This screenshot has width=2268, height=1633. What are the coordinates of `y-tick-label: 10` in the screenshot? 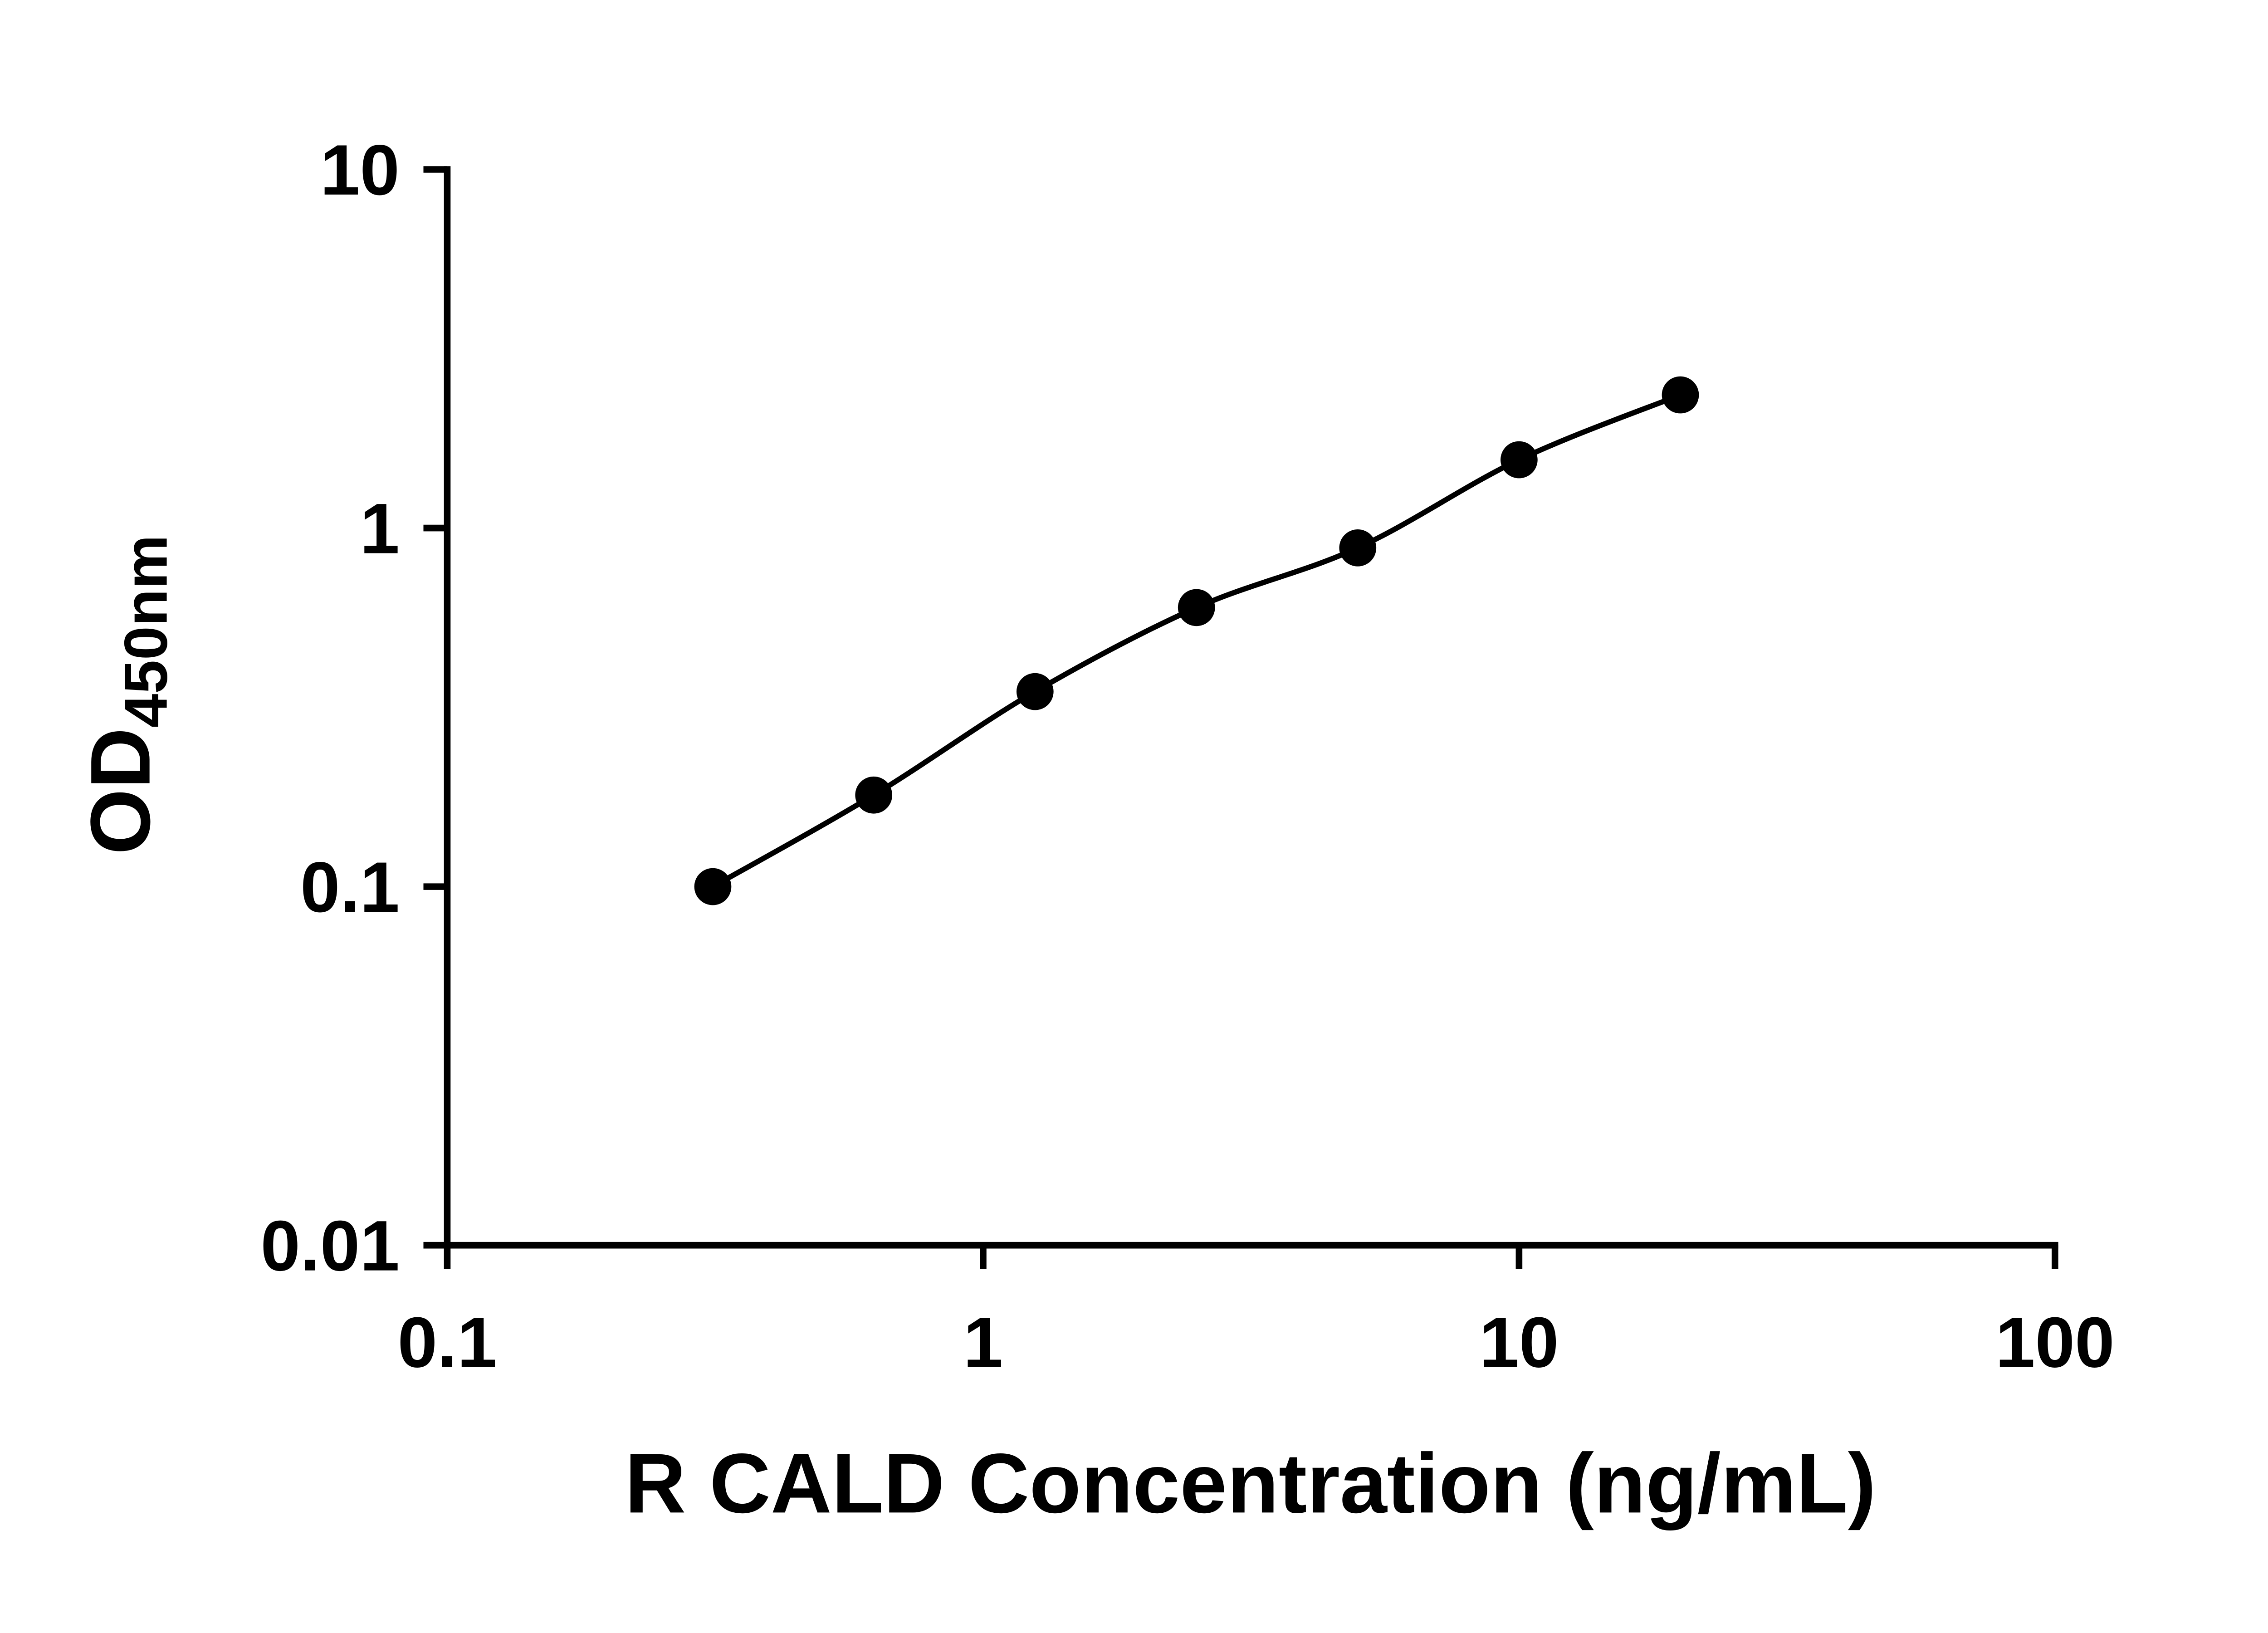 It's located at (360, 170).